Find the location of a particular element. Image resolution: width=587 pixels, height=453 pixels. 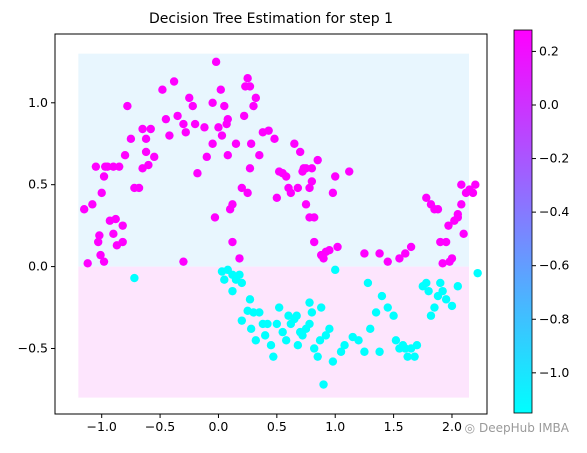

x-tick-label: 1.0 is located at coordinates (335, 426).